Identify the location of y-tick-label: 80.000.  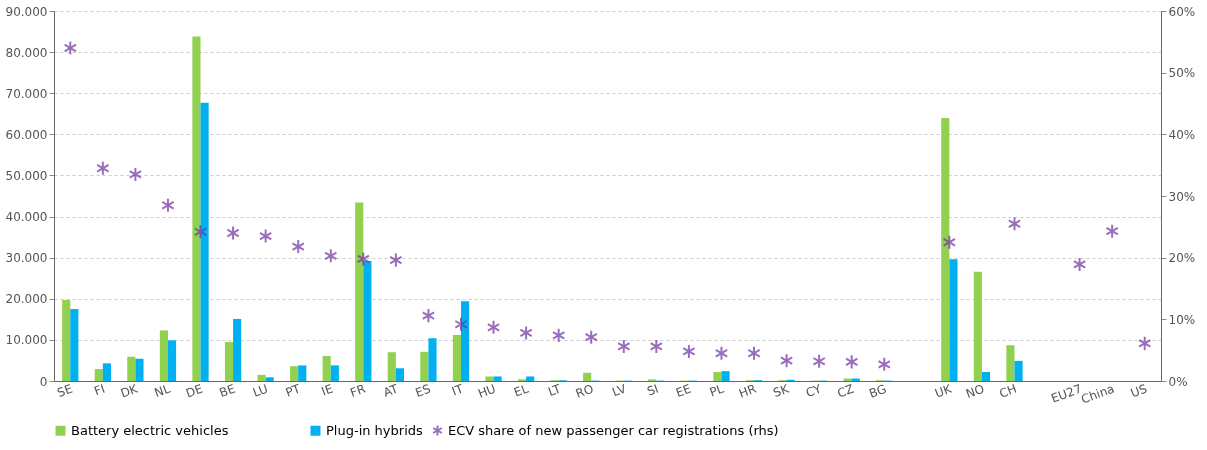
(26, 52).